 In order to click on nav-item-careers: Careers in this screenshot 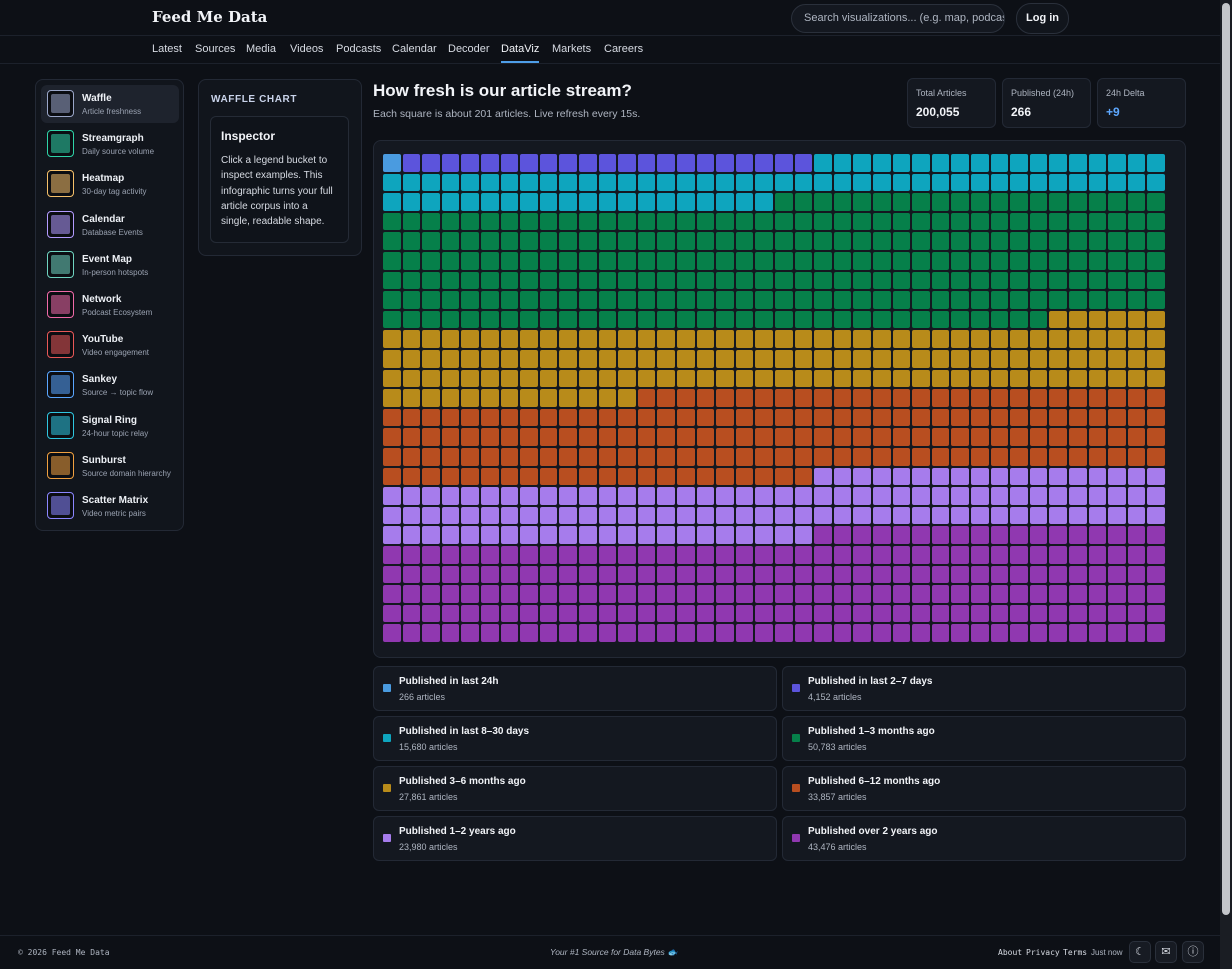, I will do `click(624, 49)`.